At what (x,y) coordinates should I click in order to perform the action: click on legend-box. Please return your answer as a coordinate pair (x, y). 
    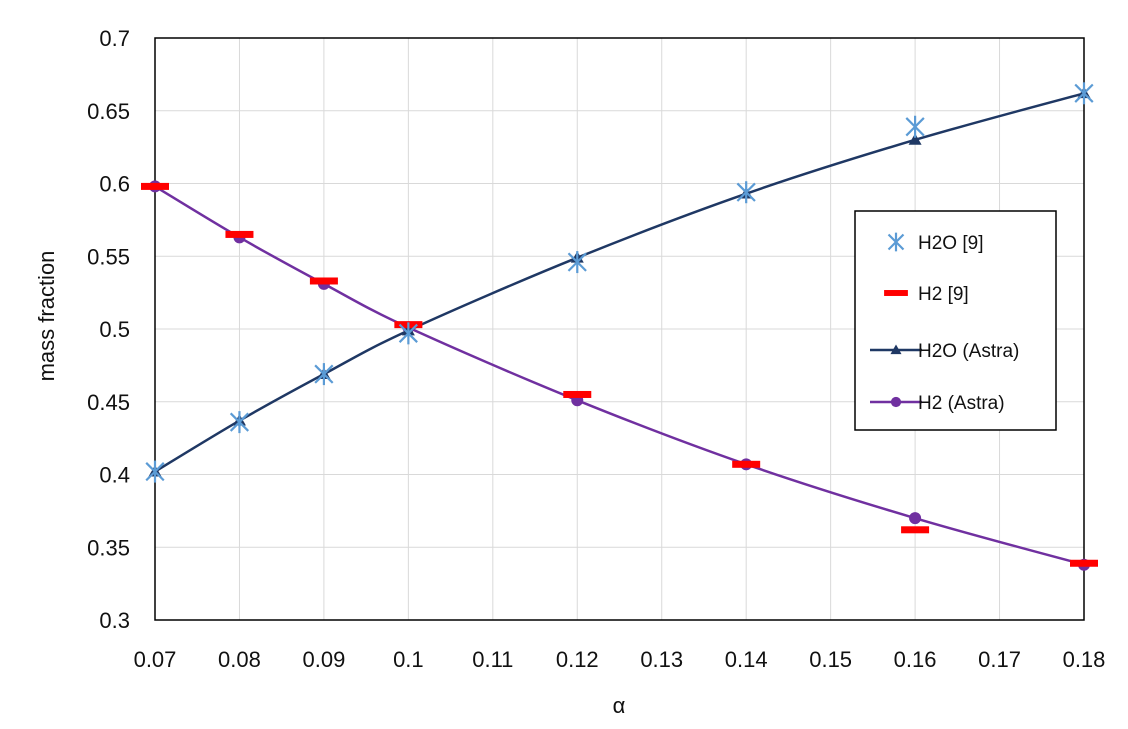
    Looking at the image, I should click on (955, 320).